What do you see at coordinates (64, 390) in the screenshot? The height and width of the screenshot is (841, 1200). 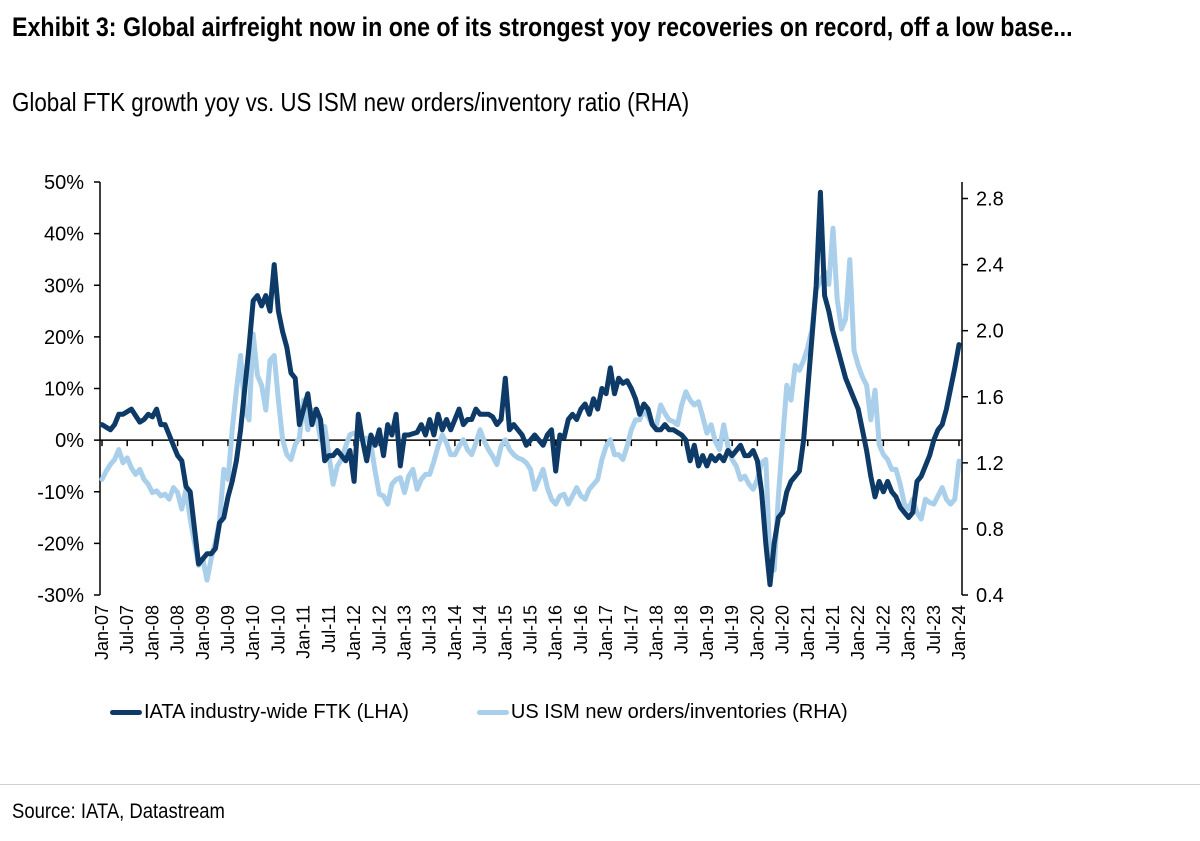 I see `left-axis-tick-label: 10%` at bounding box center [64, 390].